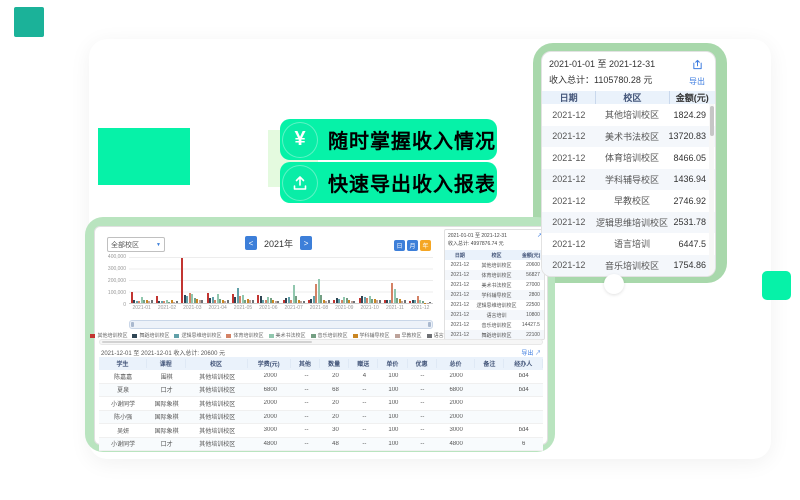 This screenshot has height=500, width=800. What do you see at coordinates (245, 335) in the screenshot?
I see `legend-item: 体育培训校区` at bounding box center [245, 335].